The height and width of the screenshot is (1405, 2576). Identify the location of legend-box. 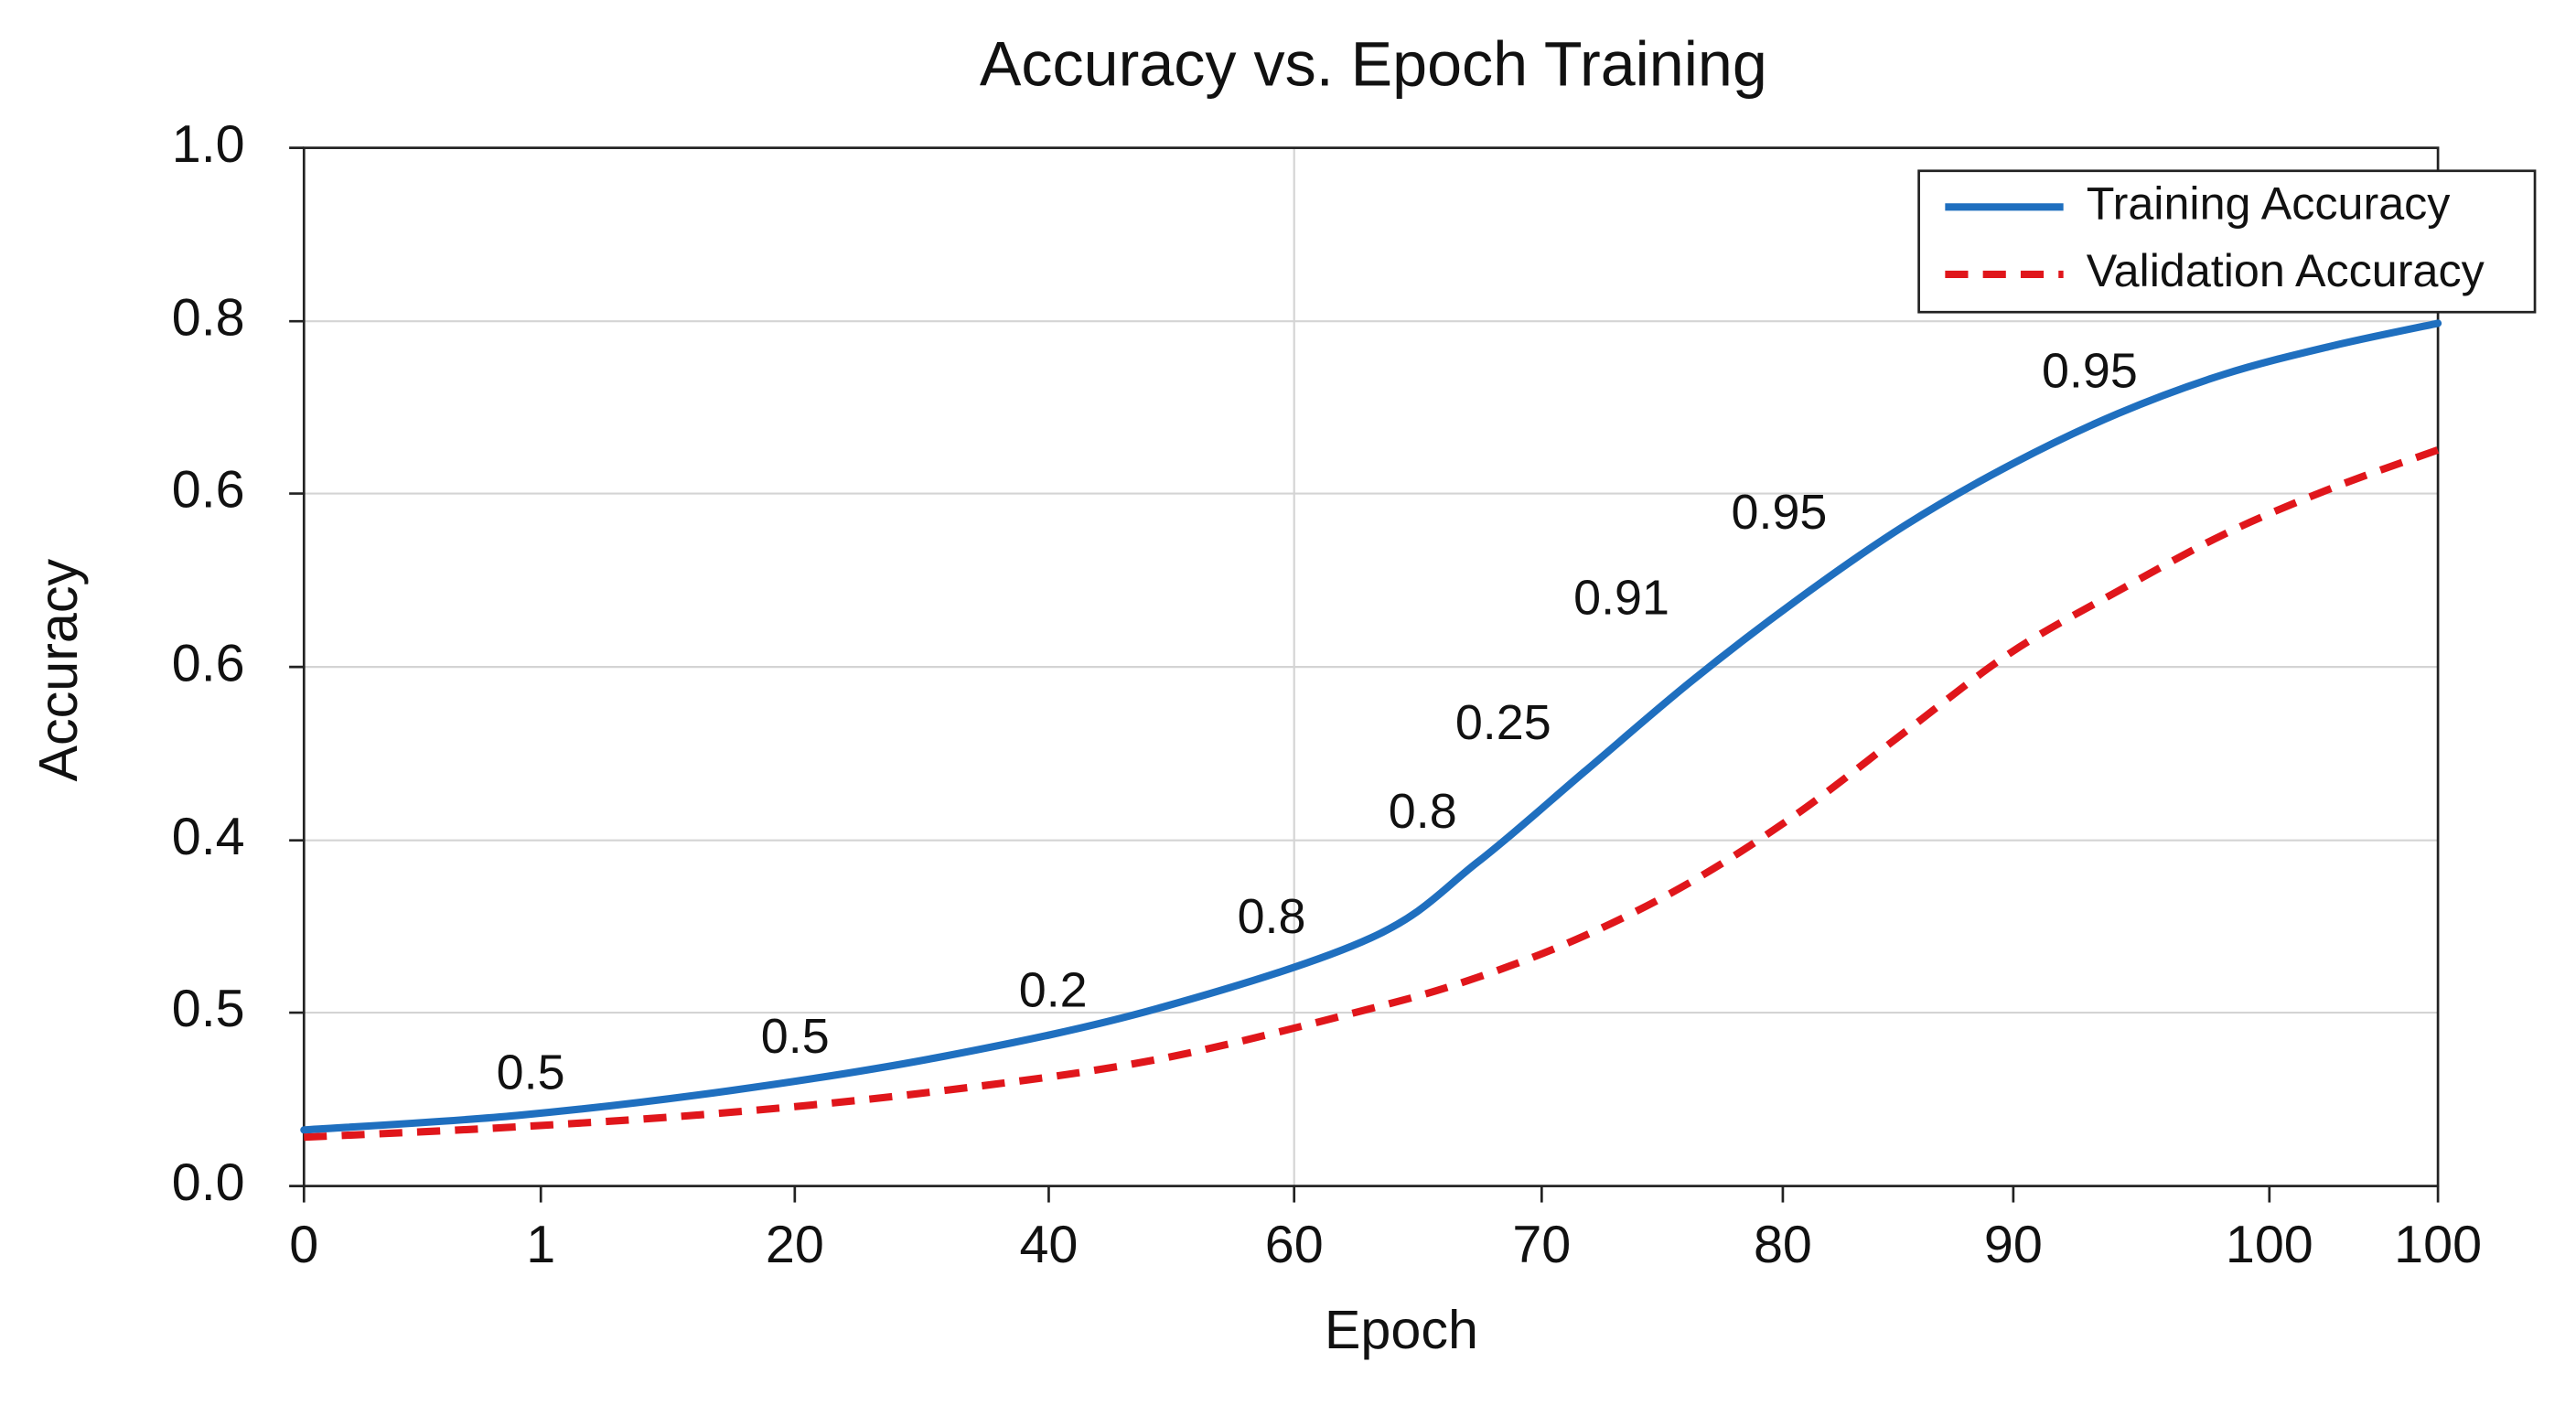
(2227, 241).